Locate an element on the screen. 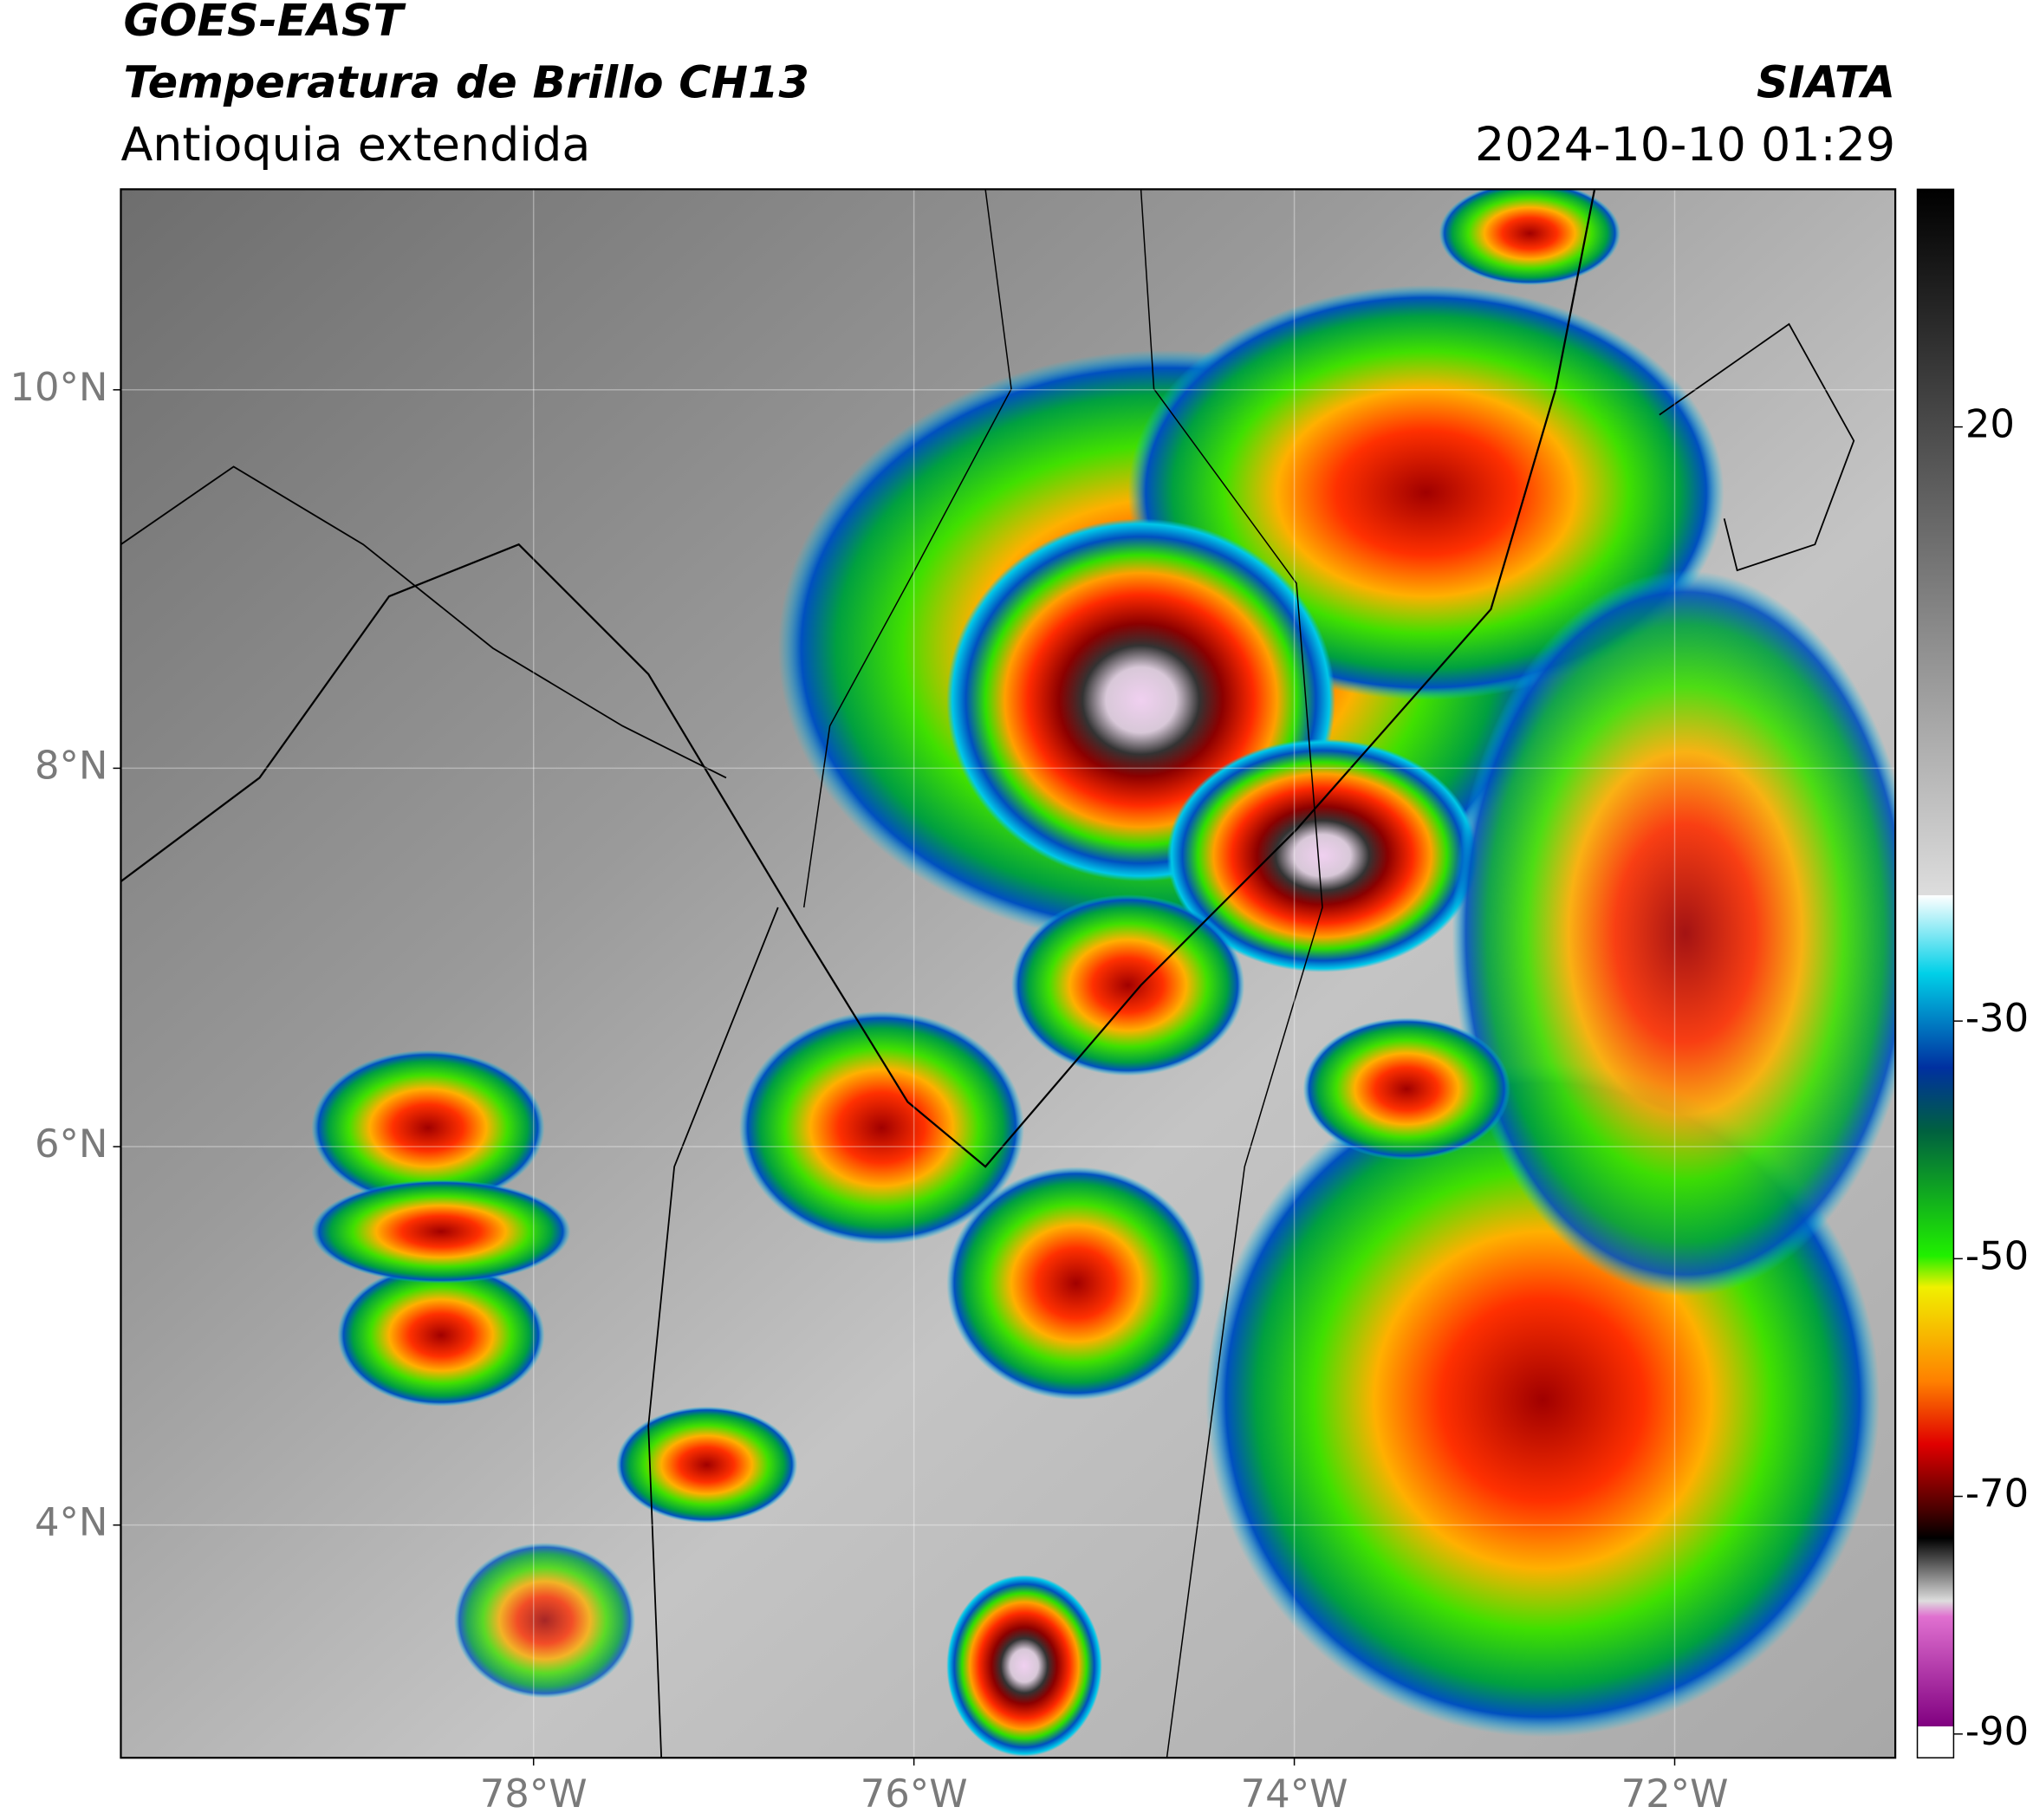 The width and height of the screenshot is (2033, 1820). x-tick-label: 74°W is located at coordinates (1294, 1794).